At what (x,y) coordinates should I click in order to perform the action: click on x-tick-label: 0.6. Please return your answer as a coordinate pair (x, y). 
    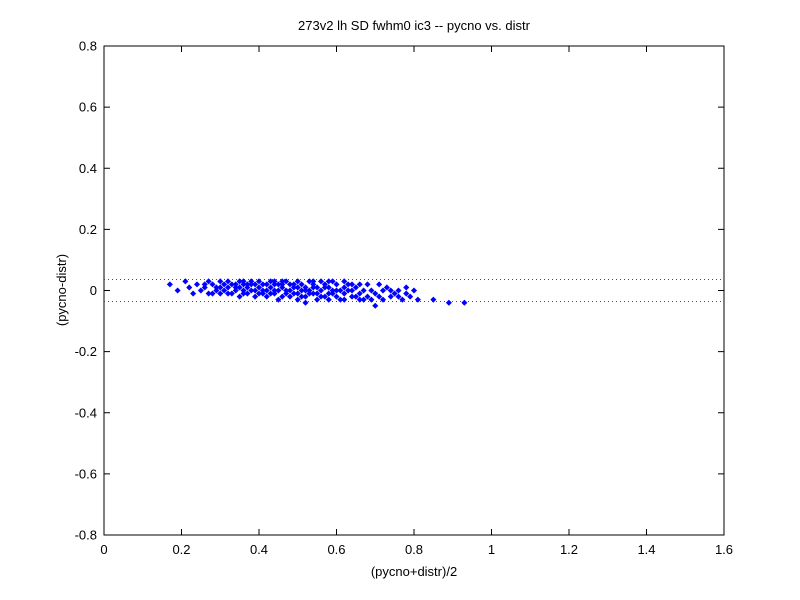
    Looking at the image, I should click on (336, 549).